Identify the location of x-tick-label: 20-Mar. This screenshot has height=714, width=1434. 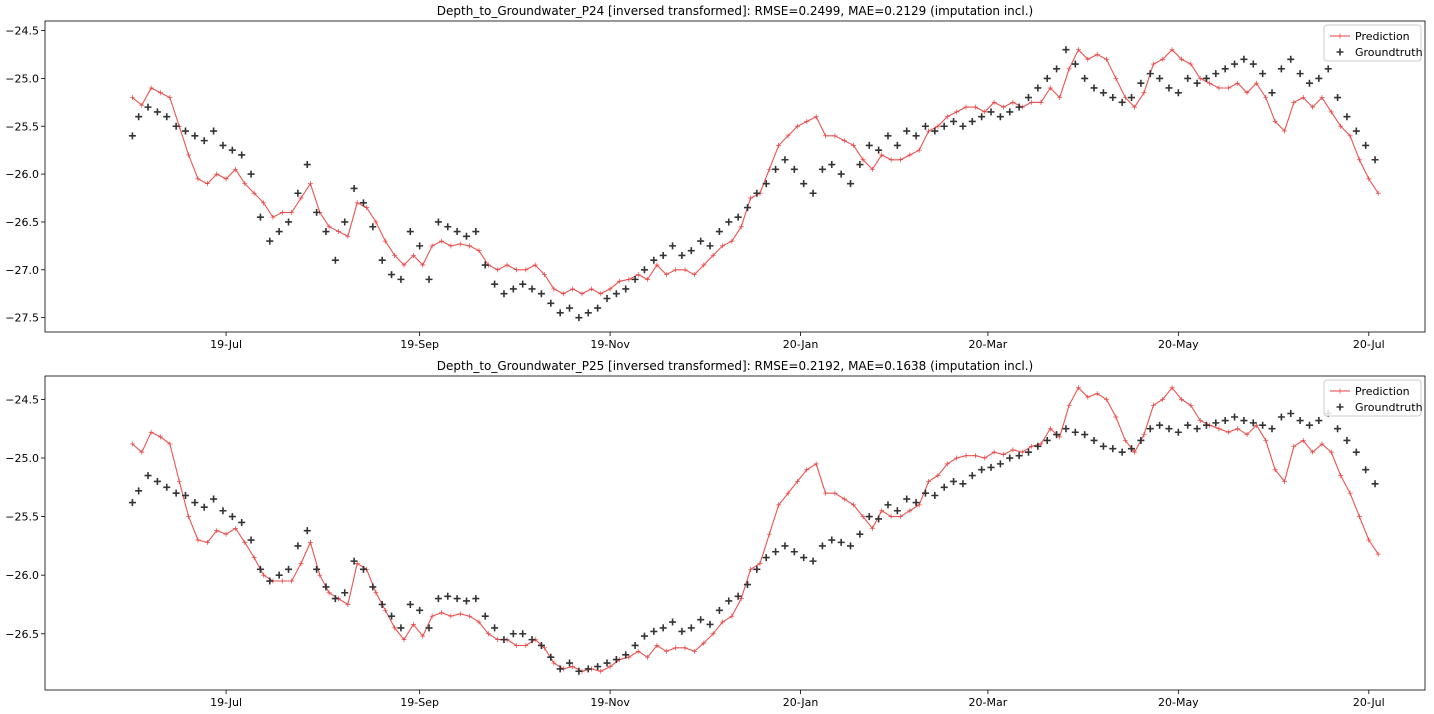
(988, 702).